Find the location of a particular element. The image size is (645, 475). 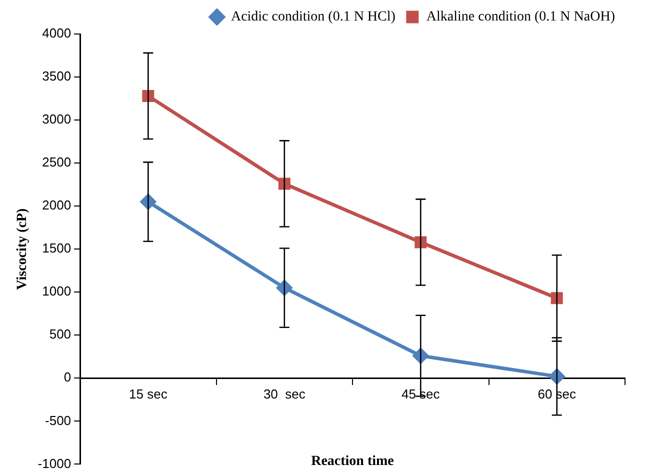

y-tick-label: 1500 is located at coordinates (57, 248).